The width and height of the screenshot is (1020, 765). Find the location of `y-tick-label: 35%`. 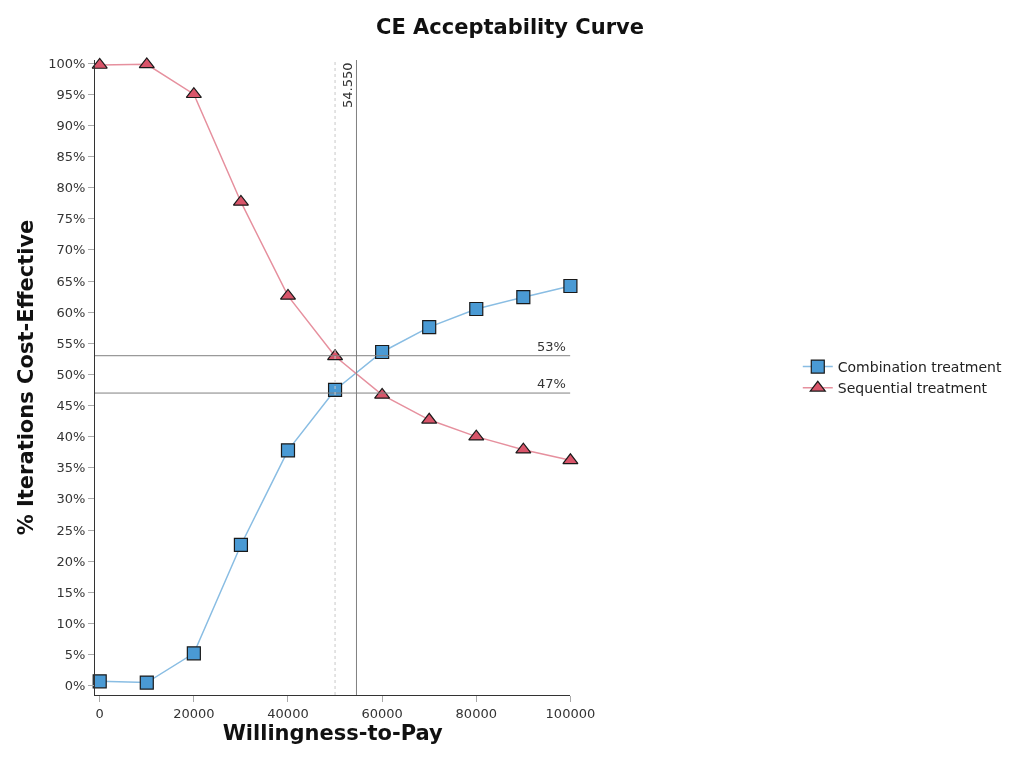

y-tick-label: 35% is located at coordinates (71, 468).